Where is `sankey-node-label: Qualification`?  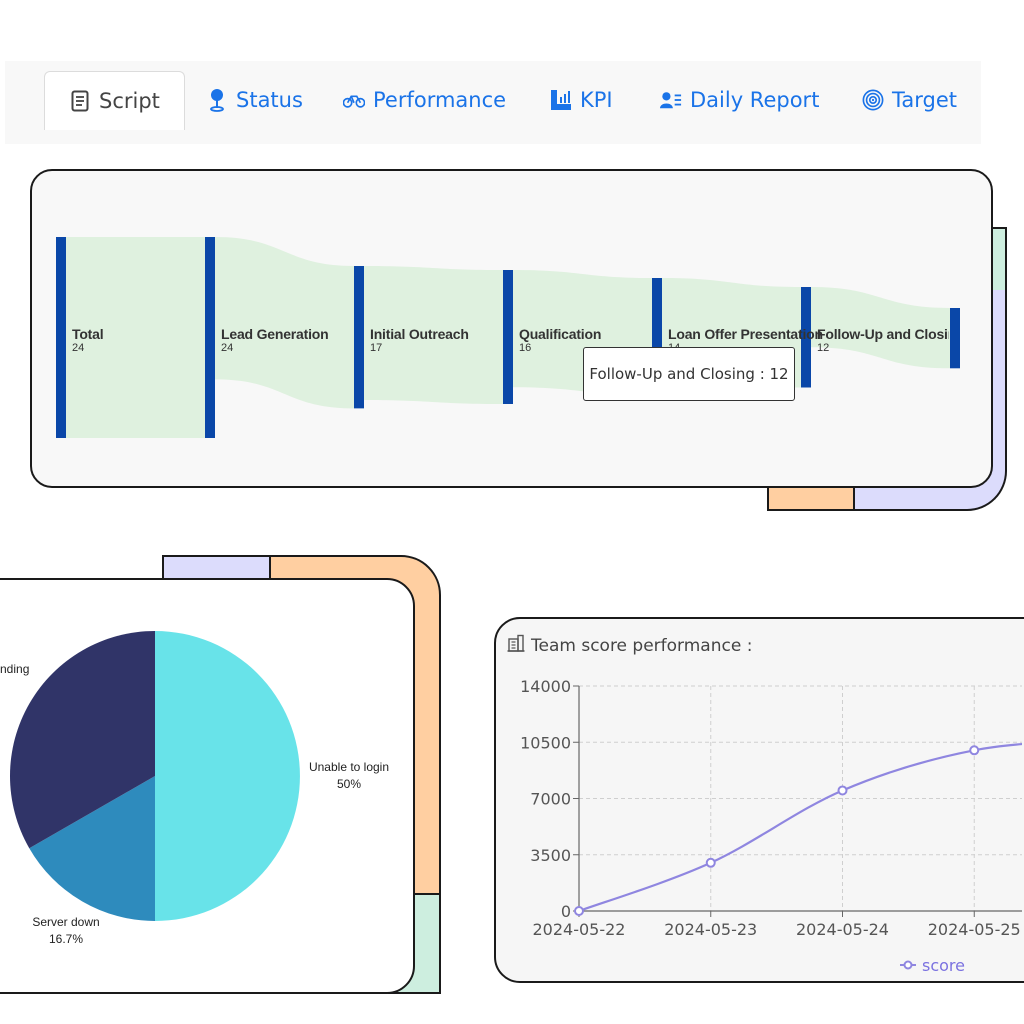 sankey-node-label: Qualification is located at coordinates (560, 334).